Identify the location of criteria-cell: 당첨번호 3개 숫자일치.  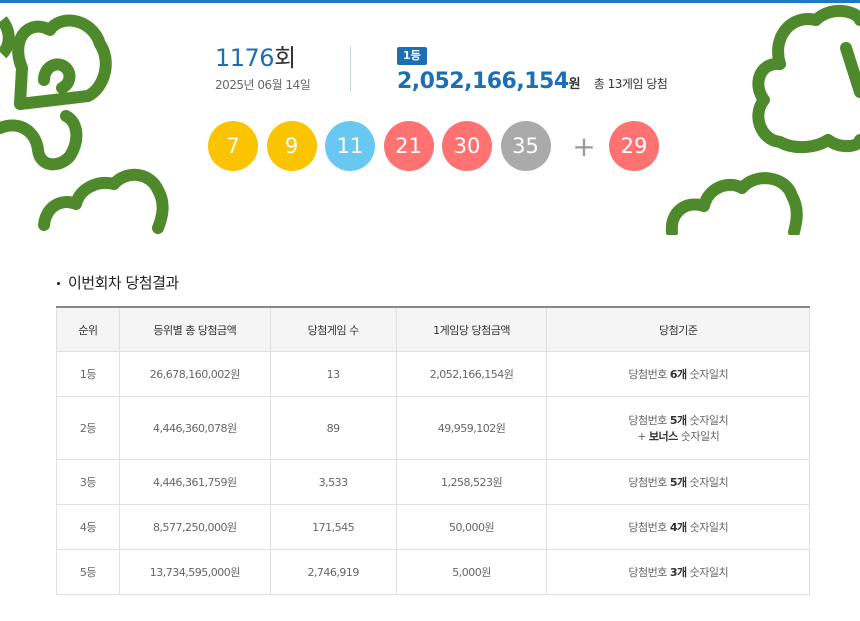
(678, 572).